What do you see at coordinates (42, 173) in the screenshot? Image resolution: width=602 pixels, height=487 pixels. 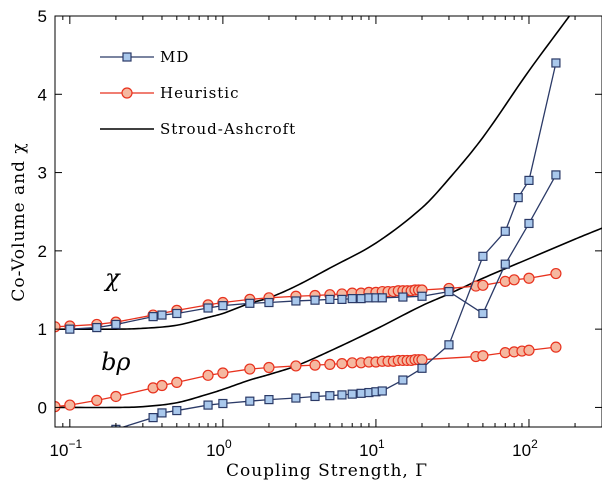 I see `y-tick-label: 3` at bounding box center [42, 173].